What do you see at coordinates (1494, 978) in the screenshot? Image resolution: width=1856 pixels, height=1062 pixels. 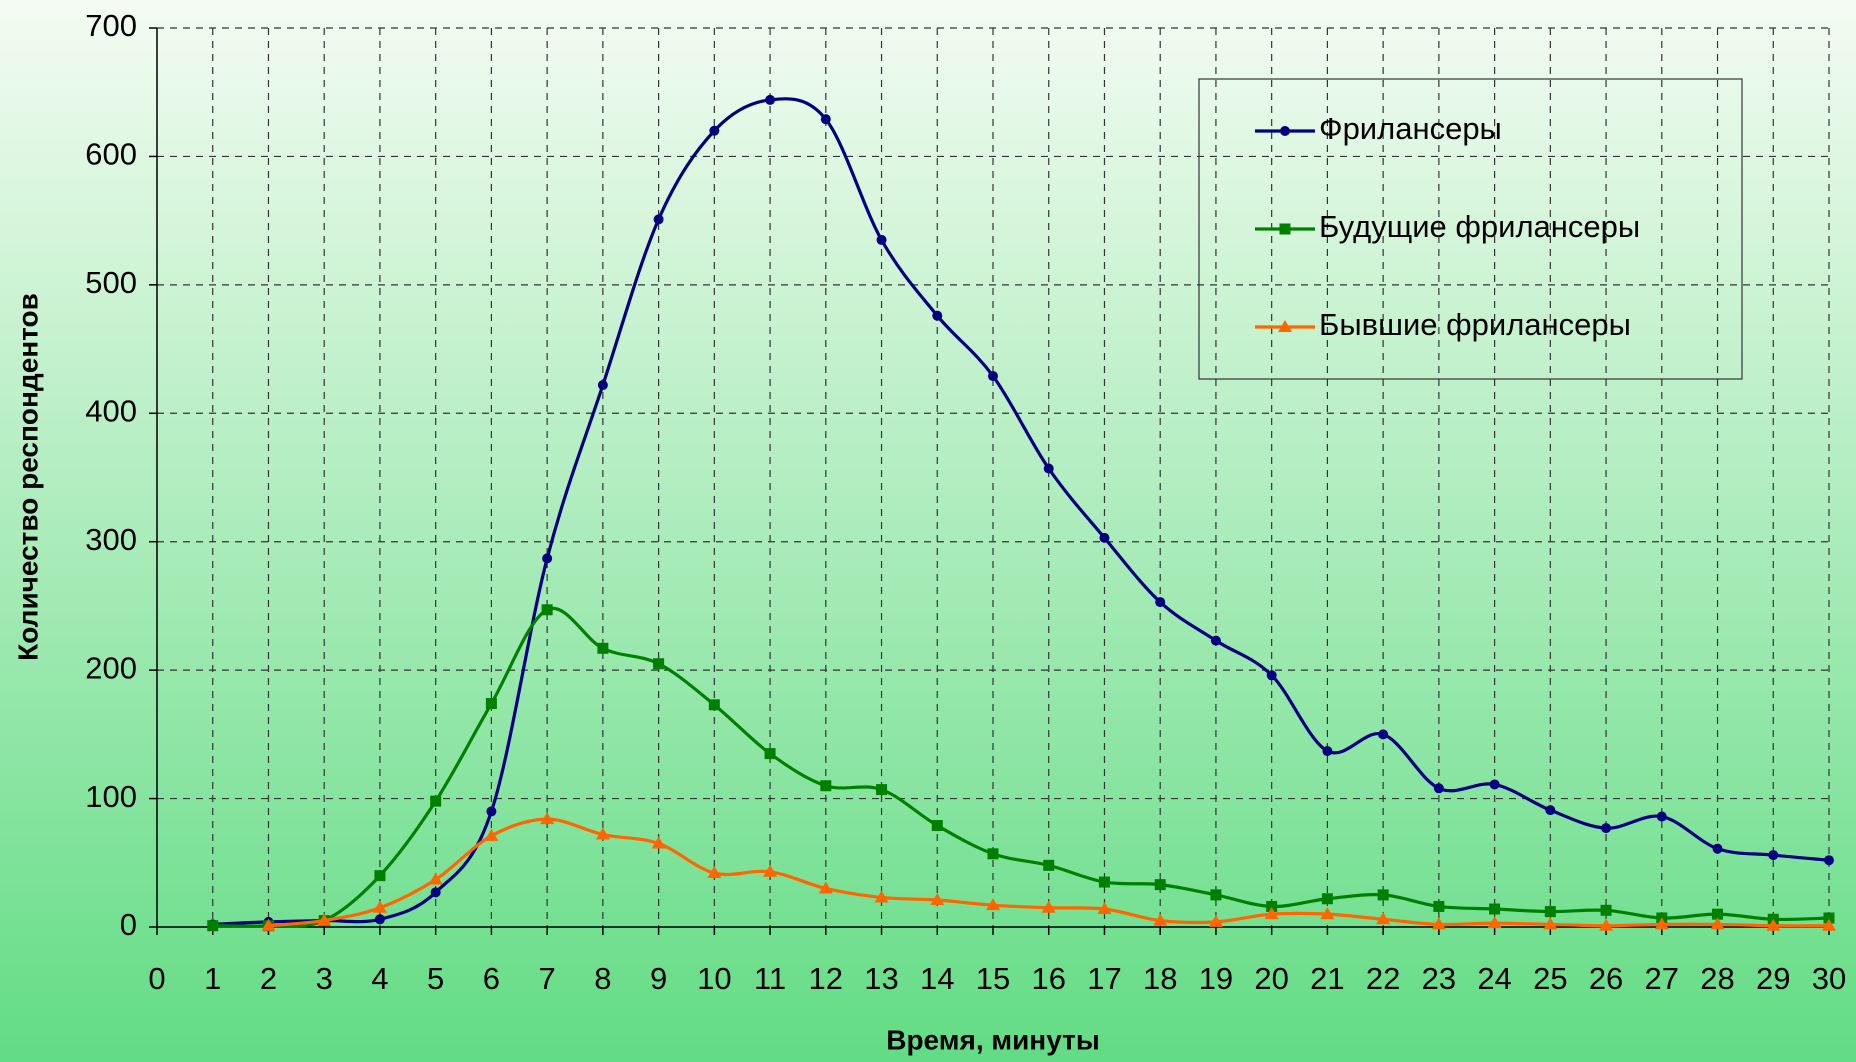 I see `x-tick-label: 24` at bounding box center [1494, 978].